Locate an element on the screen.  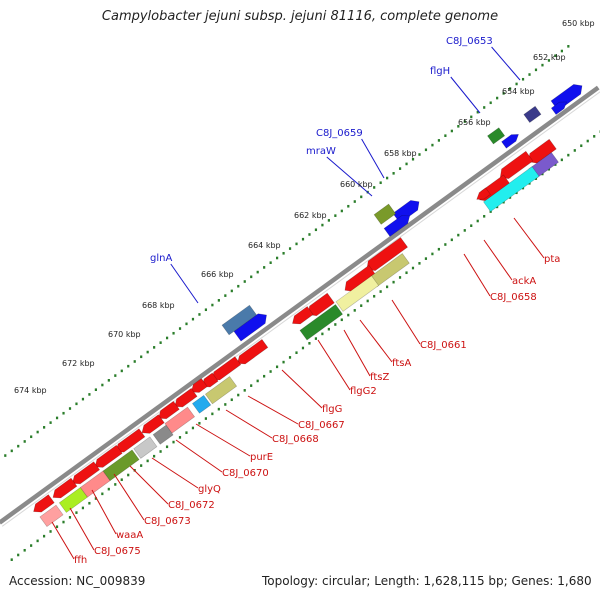
scale-tick-label: 666 kbp is located at coordinates (217, 274).